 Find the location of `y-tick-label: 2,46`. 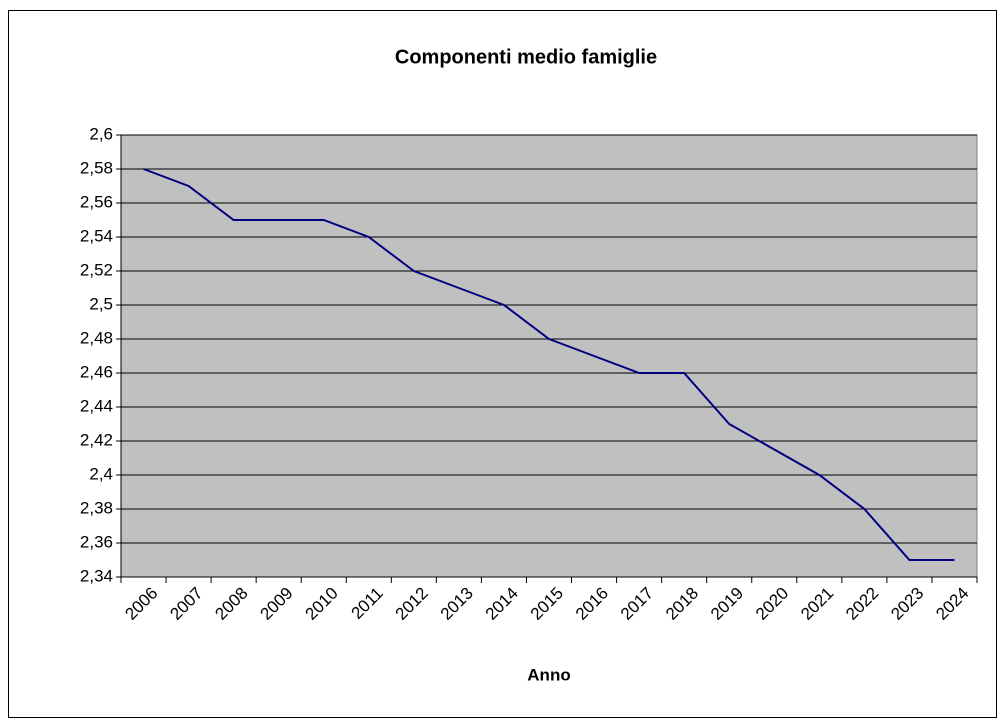

y-tick-label: 2,46 is located at coordinates (96, 371).